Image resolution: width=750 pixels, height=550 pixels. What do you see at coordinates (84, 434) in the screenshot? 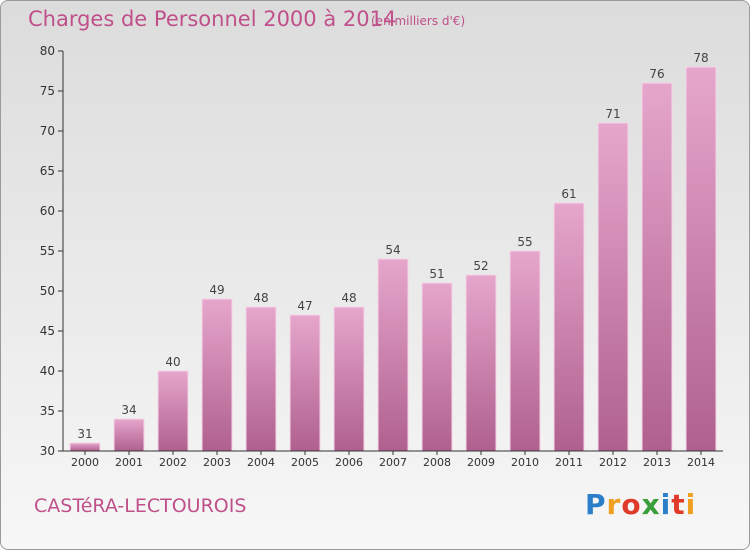
I see `data-label-2000: 31` at bounding box center [84, 434].